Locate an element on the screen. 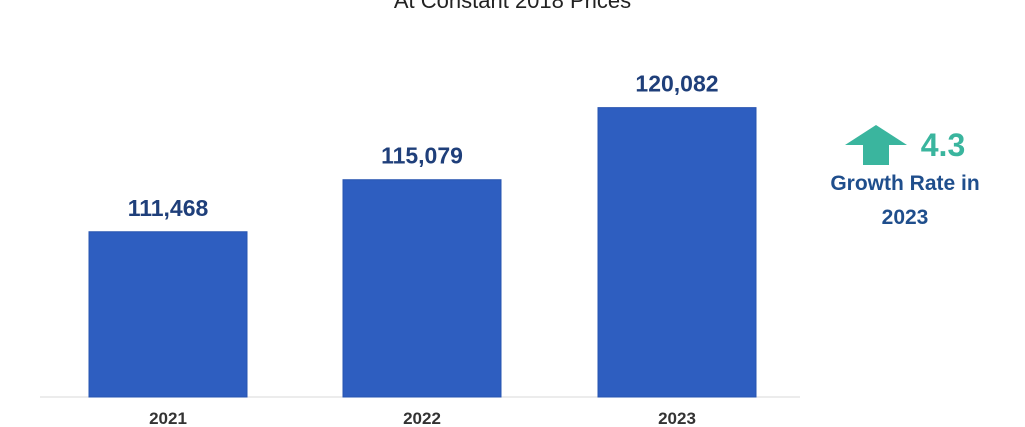 The image size is (1025, 427). growth-rate-label-line2: 2023 is located at coordinates (905, 217).